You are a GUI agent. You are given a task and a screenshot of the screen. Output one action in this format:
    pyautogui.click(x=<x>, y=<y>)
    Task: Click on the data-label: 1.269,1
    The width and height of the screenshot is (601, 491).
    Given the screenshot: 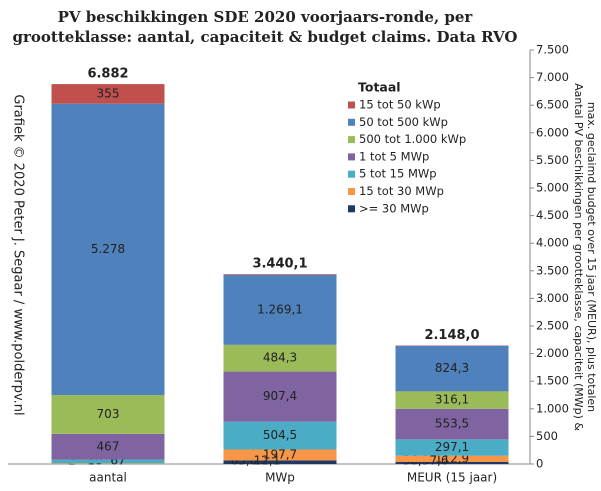 What is the action you would take?
    pyautogui.click(x=280, y=309)
    